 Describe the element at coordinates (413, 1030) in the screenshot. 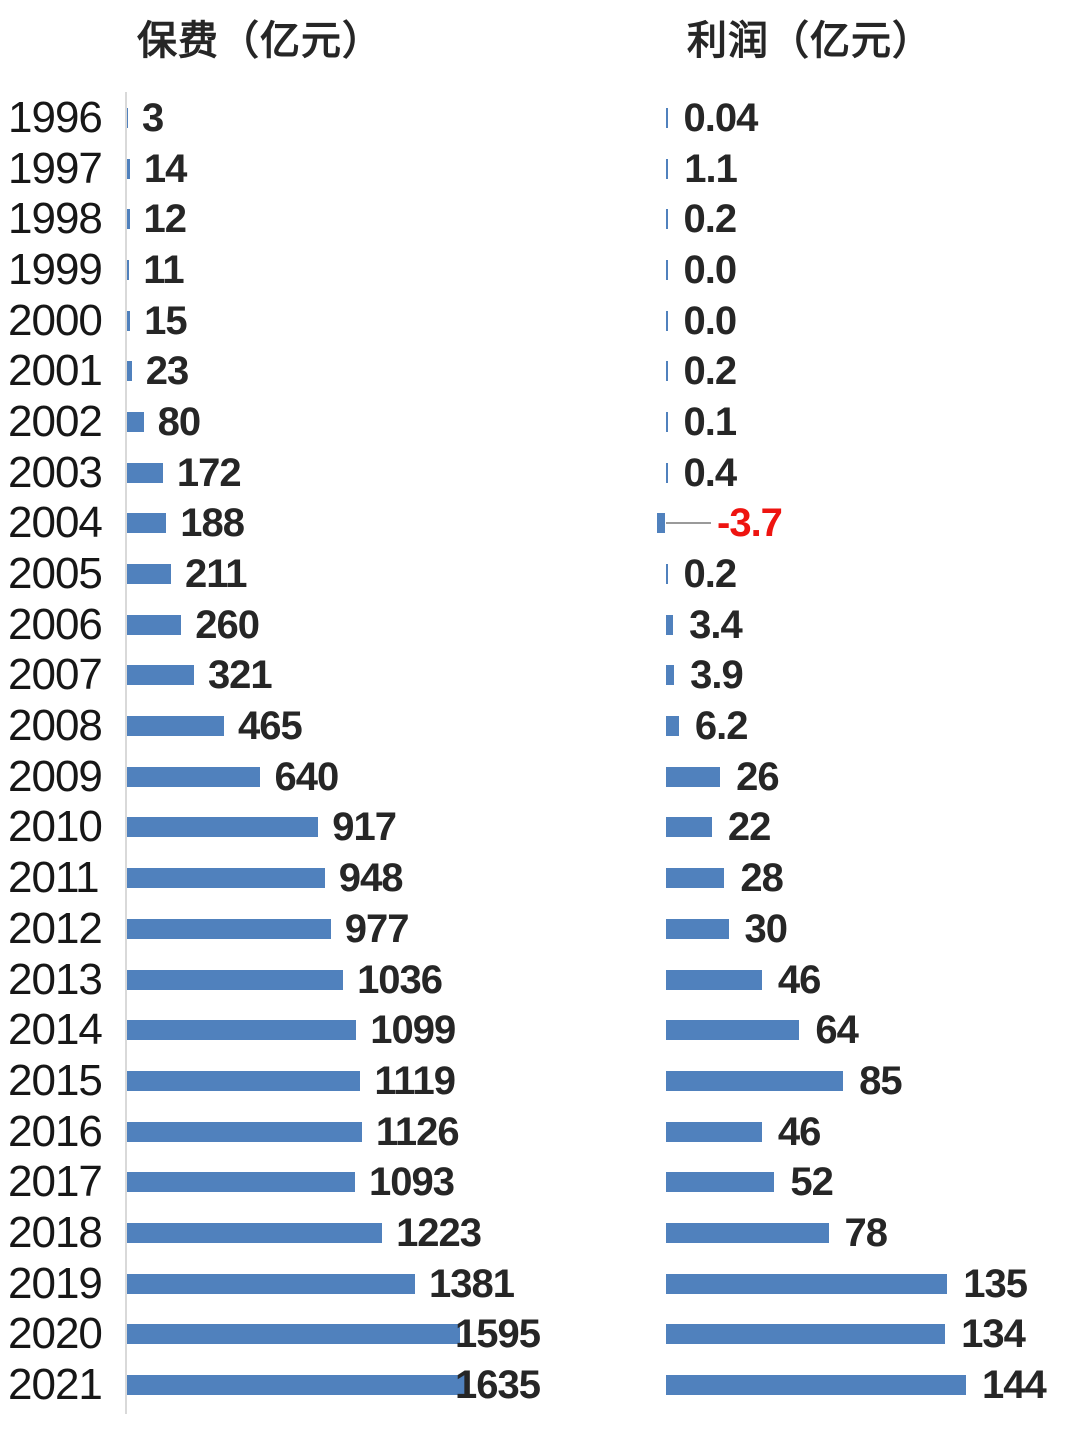

I see `premium-value-label: 1099` at that location.